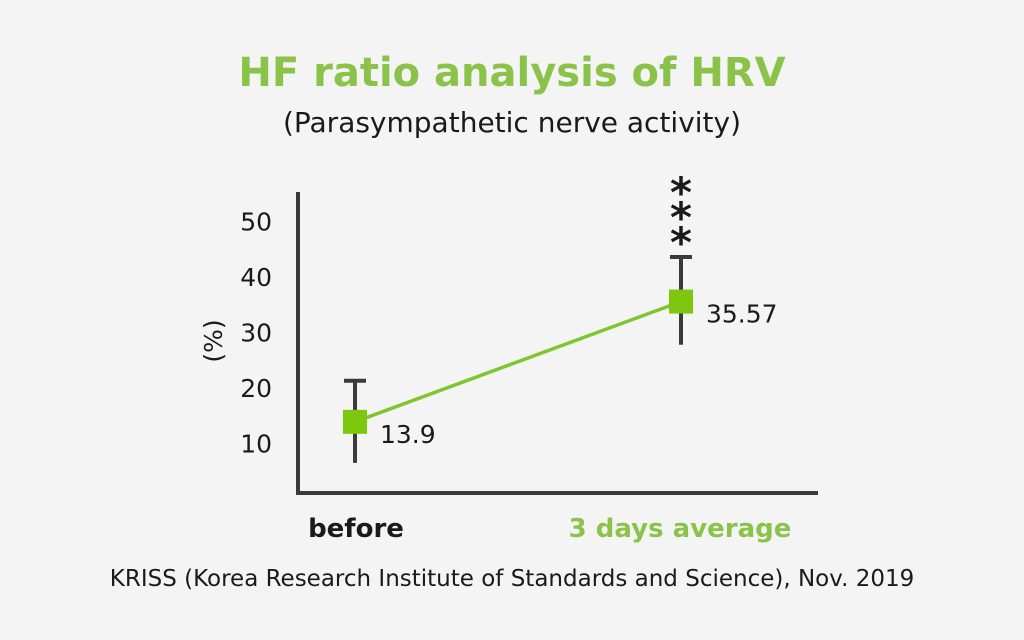  What do you see at coordinates (256, 388) in the screenshot?
I see `y-tick-label-20: 20` at bounding box center [256, 388].